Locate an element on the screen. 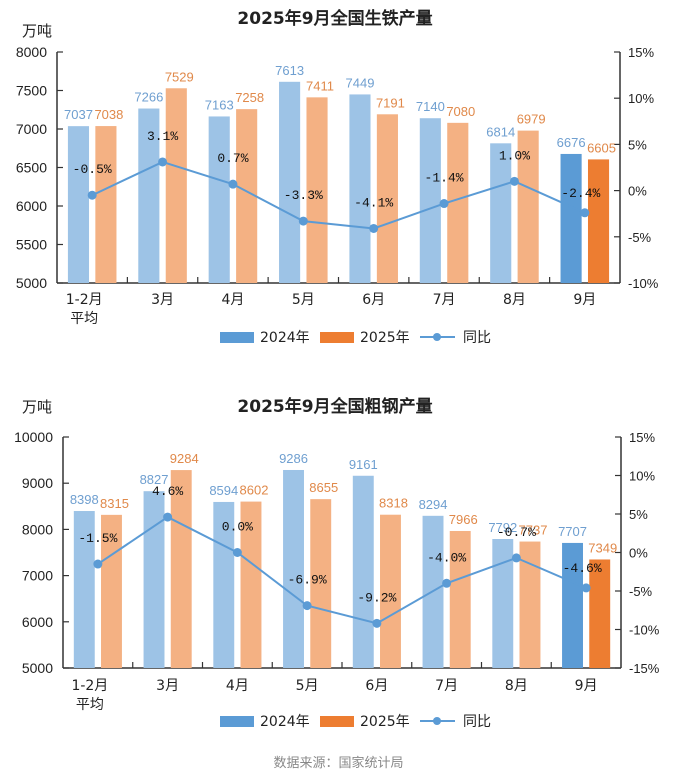 The height and width of the screenshot is (777, 677). data-label-2025: 7529 is located at coordinates (179, 76).